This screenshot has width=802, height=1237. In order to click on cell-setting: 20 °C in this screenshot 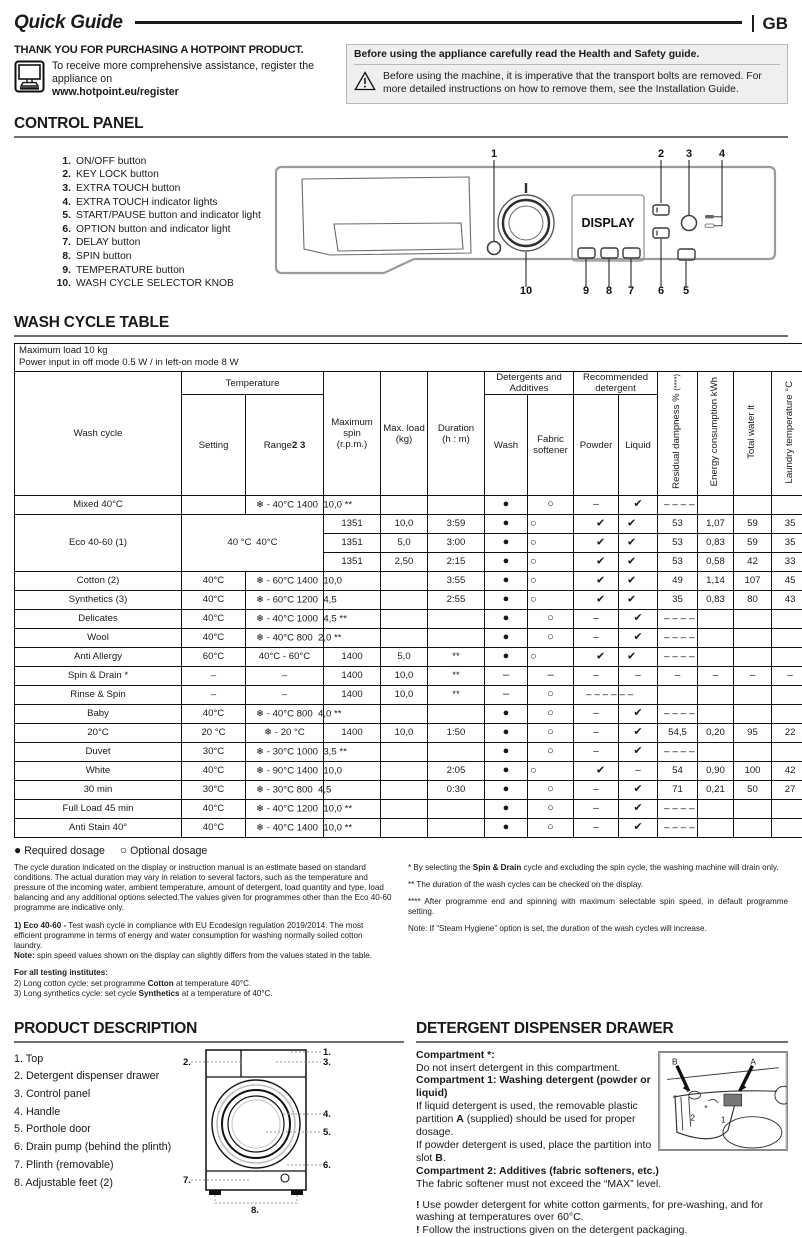, I will do `click(214, 732)`.